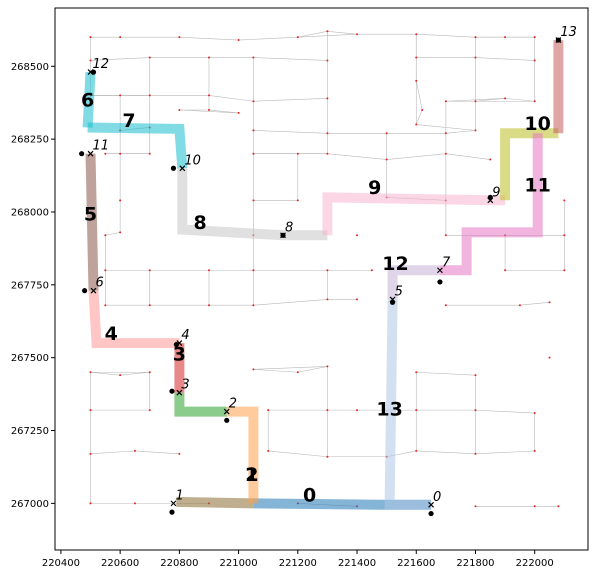  Describe the element at coordinates (111, 334) in the screenshot. I see `segment-label-4: 4` at that location.